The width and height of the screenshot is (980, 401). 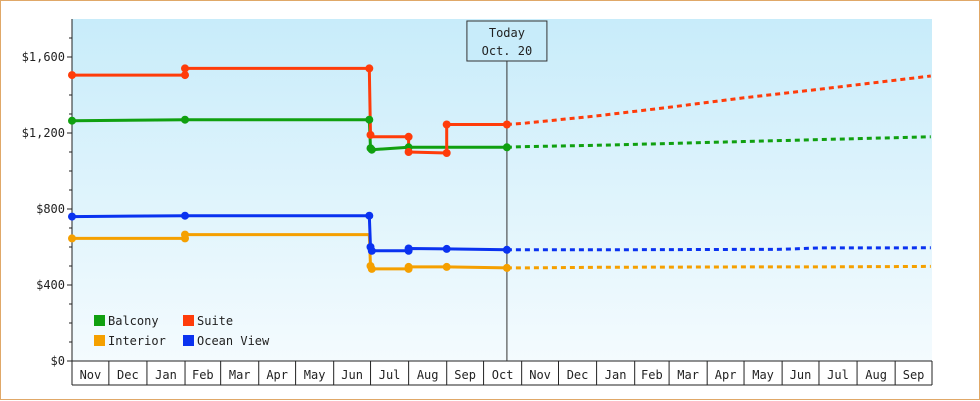 What do you see at coordinates (137, 341) in the screenshot?
I see `legend-label-interior: Interior` at bounding box center [137, 341].